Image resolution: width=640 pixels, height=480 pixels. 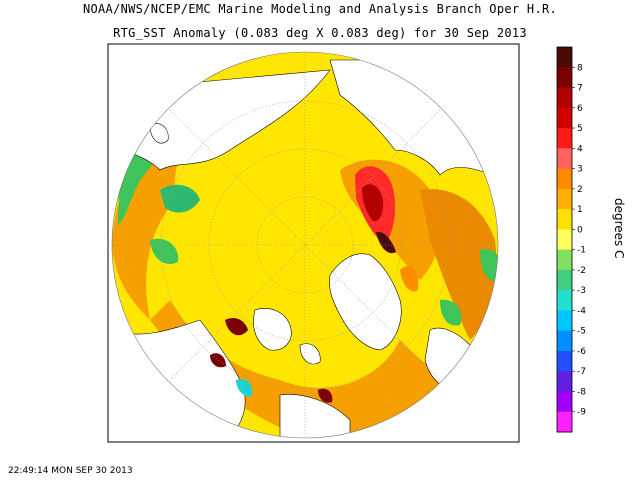 What do you see at coordinates (580, 129) in the screenshot?
I see `colorbar-tick-label: 5` at bounding box center [580, 129].